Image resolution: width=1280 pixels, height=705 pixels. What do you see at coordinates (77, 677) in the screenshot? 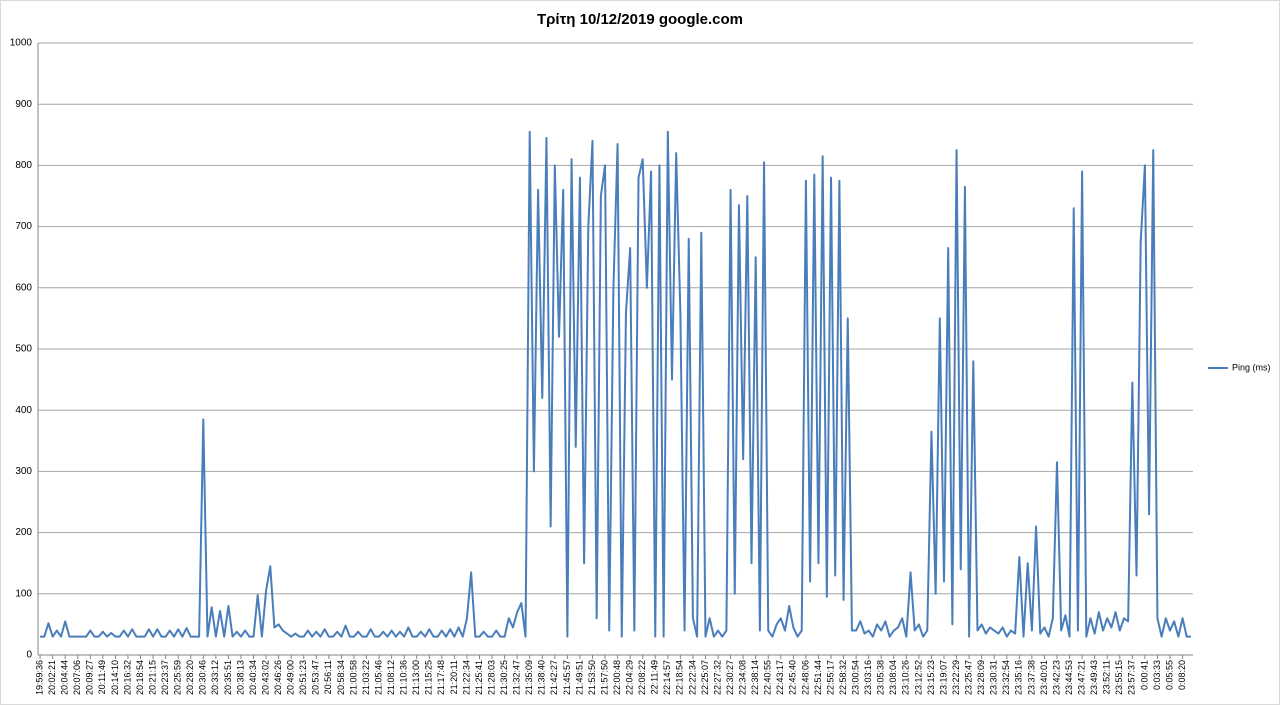
I see `x-tick-label: 20:07:06` at bounding box center [77, 677].